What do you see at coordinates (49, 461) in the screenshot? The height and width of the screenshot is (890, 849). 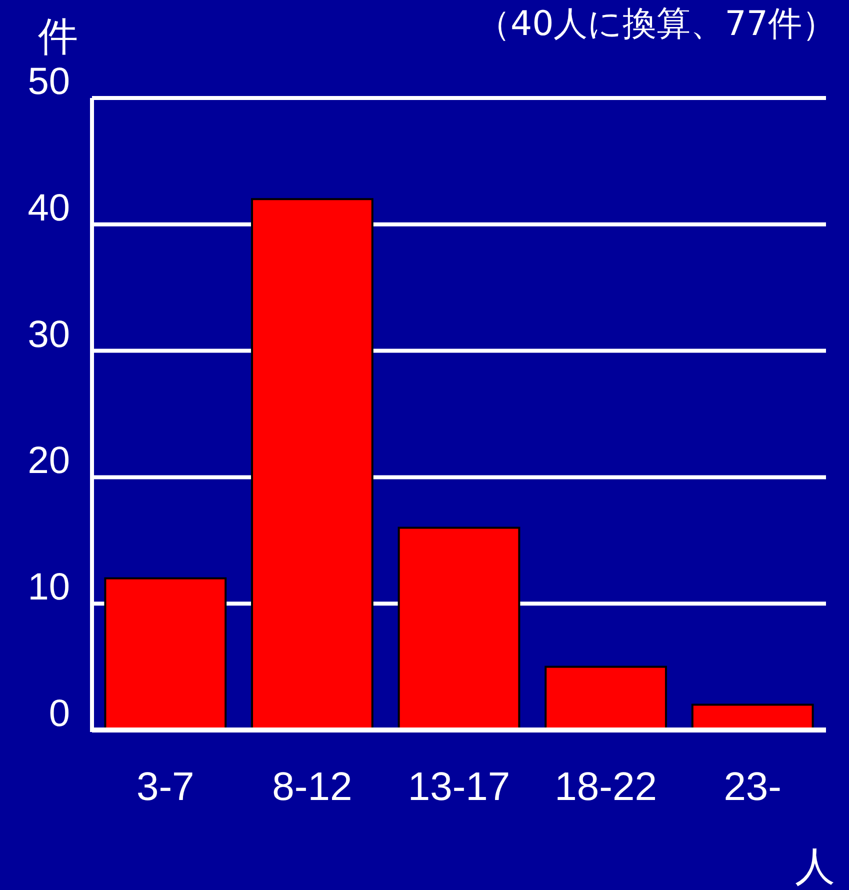 I see `y-tick-label: 20` at bounding box center [49, 461].